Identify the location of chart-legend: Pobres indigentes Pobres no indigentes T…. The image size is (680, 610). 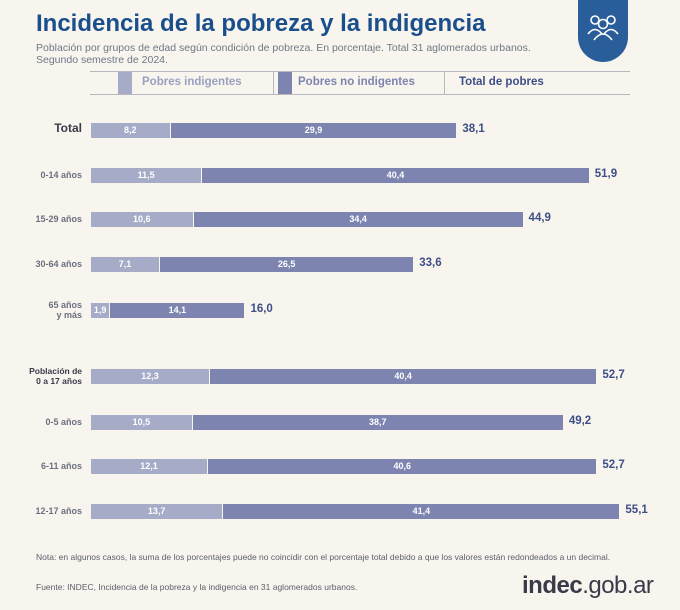
(360, 83).